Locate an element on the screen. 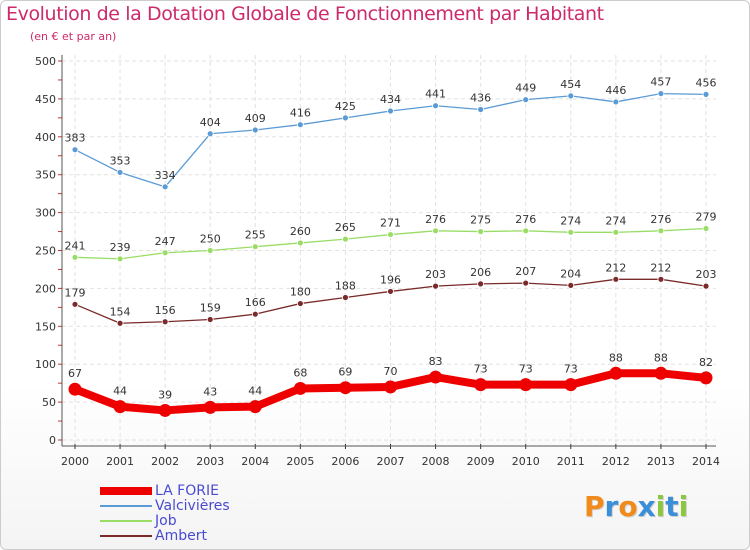  x-tick-label: 2012 is located at coordinates (616, 461).